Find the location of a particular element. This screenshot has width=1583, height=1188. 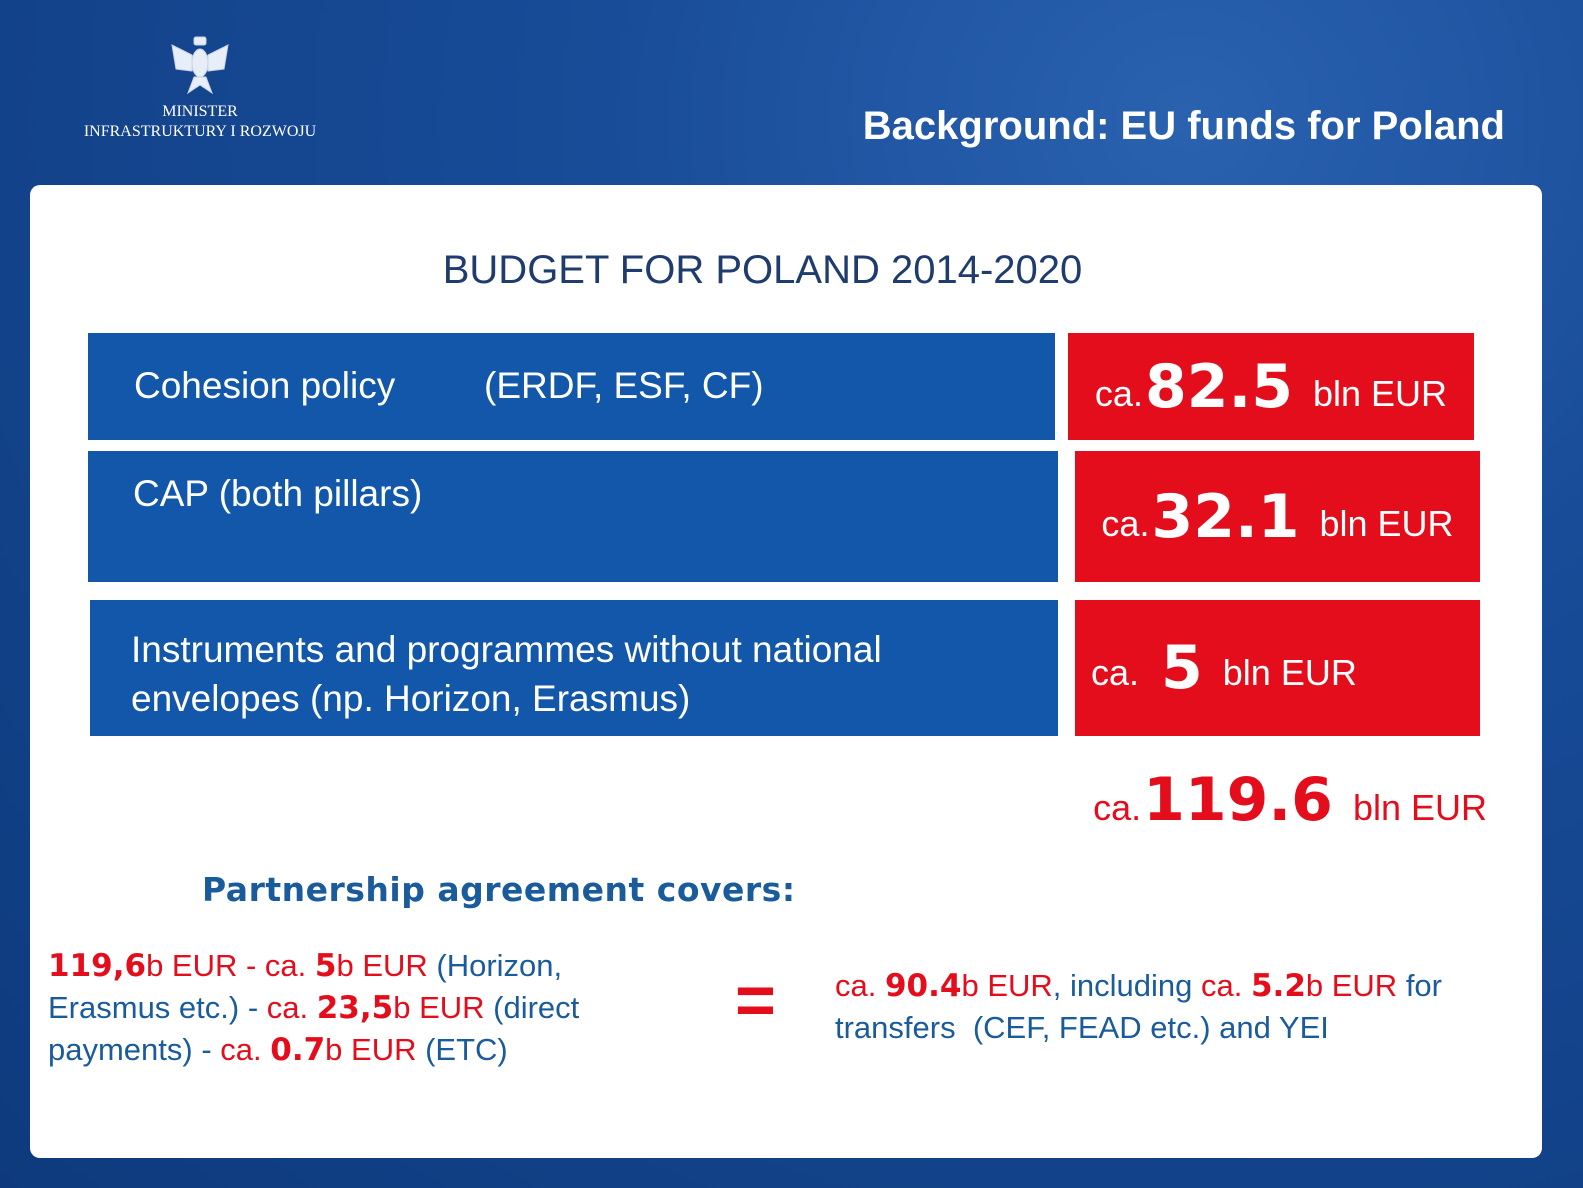

row-amount-box: ca. 5 bln EUR is located at coordinates (1277, 668).